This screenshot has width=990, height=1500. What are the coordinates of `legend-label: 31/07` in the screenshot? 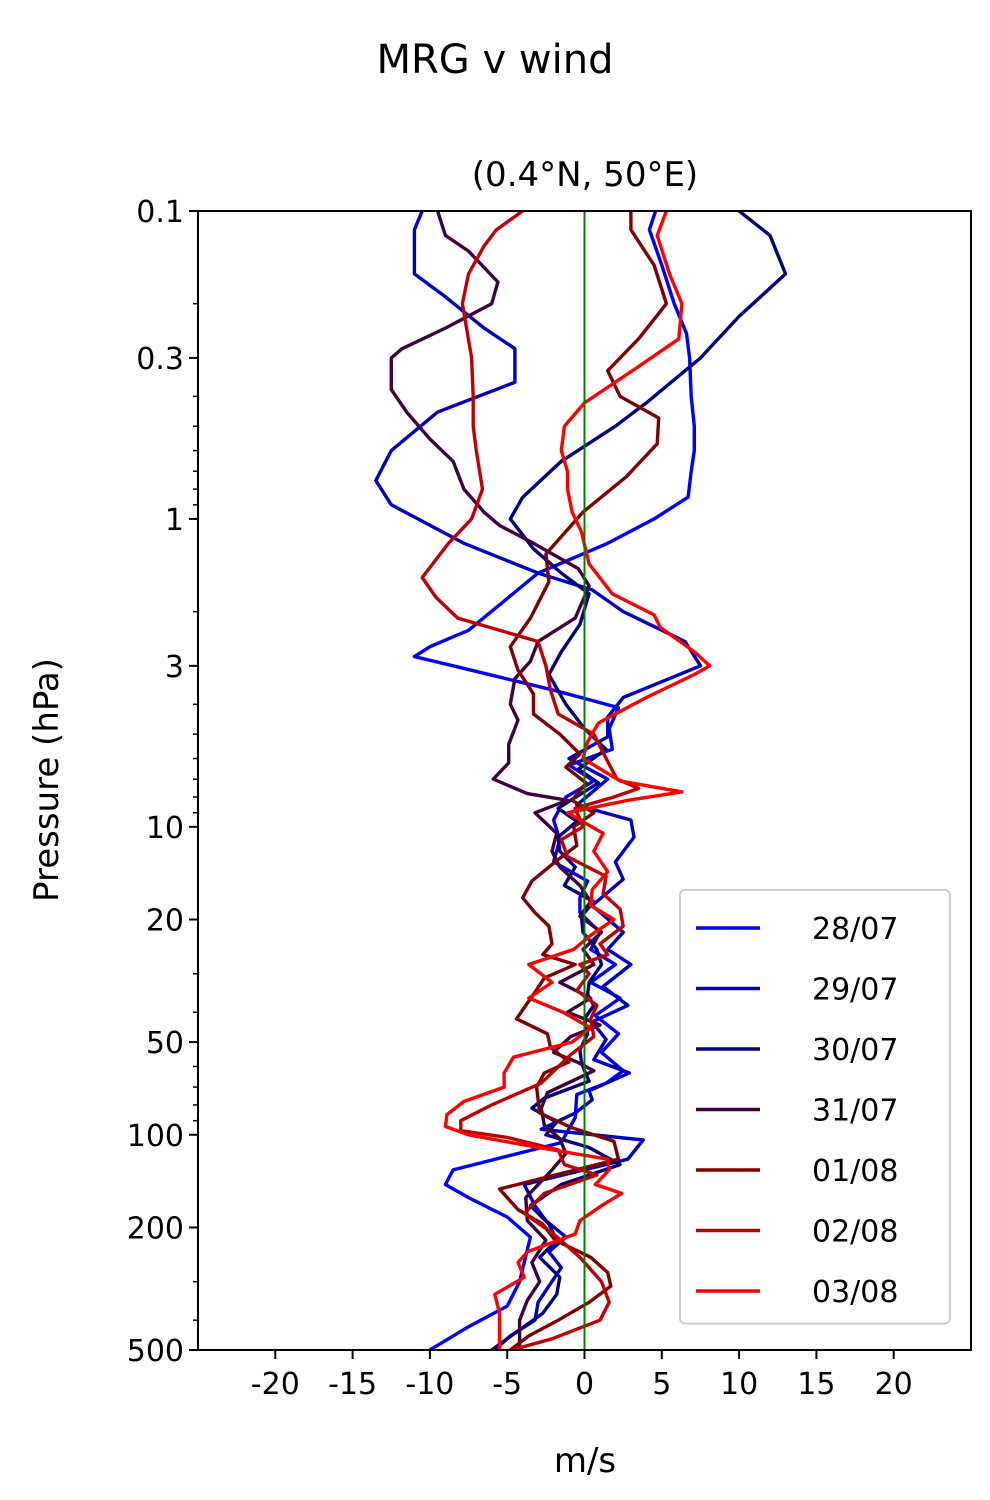 It's located at (855, 1111).